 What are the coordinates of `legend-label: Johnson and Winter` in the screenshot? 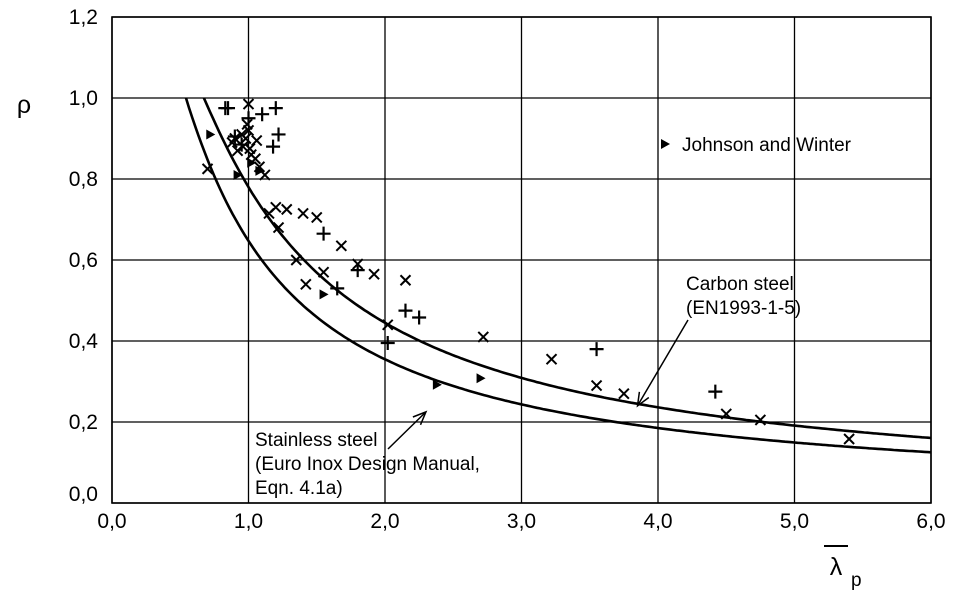 It's located at (767, 145).